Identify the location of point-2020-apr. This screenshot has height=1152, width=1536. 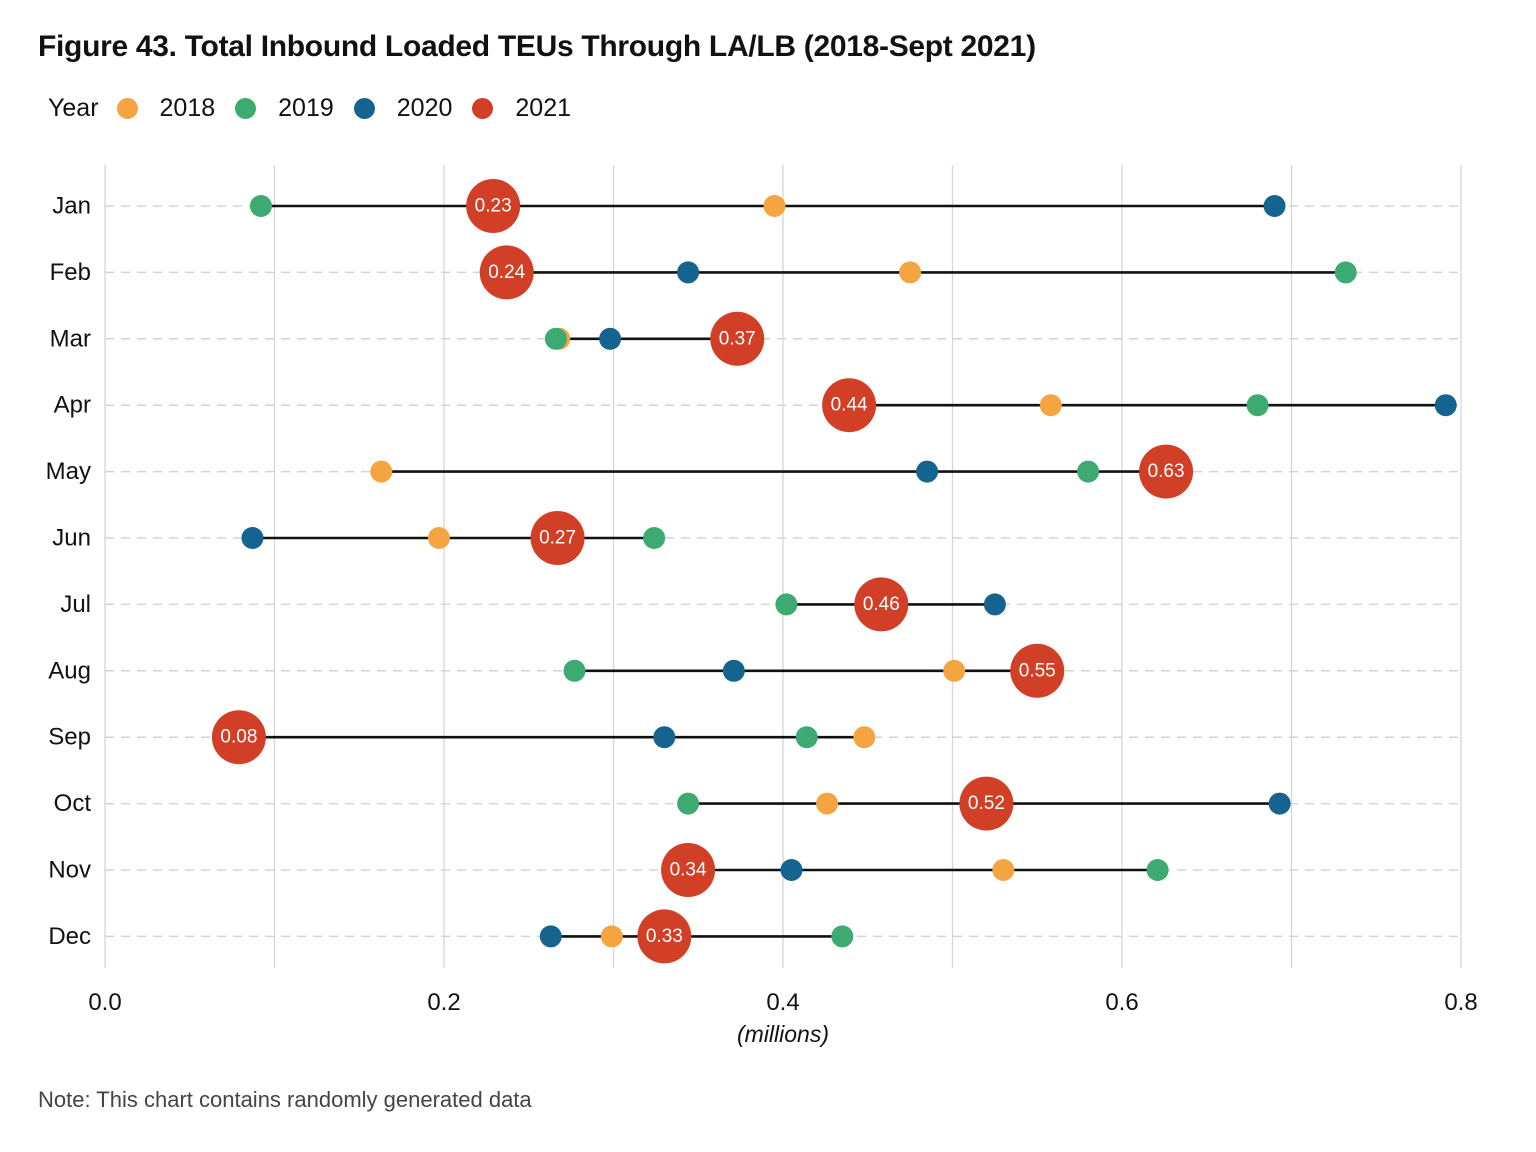
(1445, 405).